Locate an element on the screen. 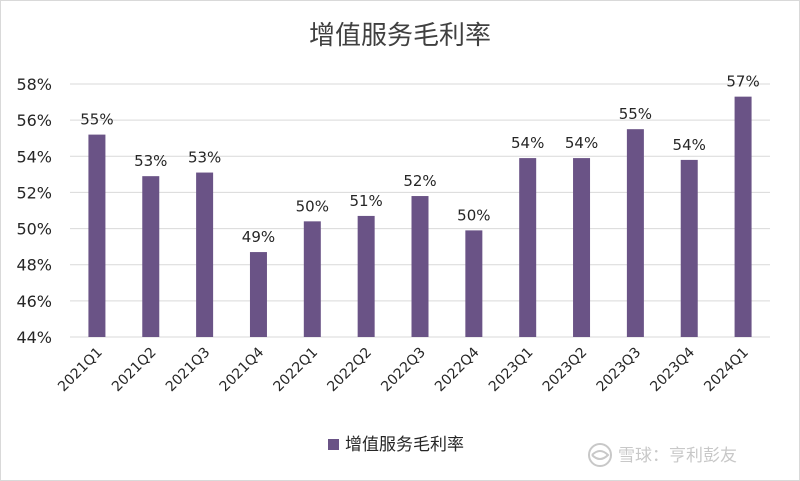 The width and height of the screenshot is (800, 481). y-tick-label: 44% is located at coordinates (34, 337).